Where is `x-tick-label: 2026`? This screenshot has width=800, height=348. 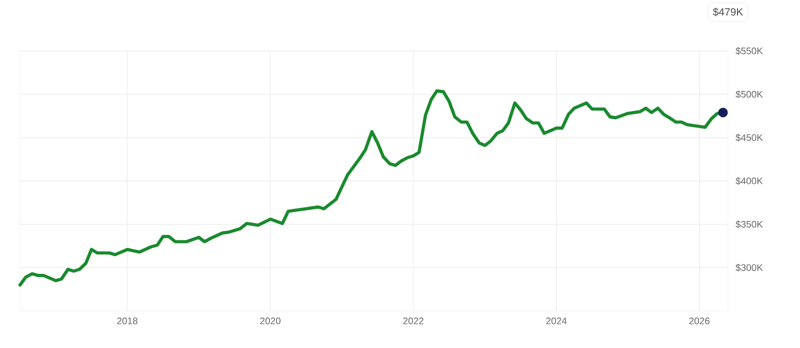
x-tick-label: 2026 is located at coordinates (699, 321).